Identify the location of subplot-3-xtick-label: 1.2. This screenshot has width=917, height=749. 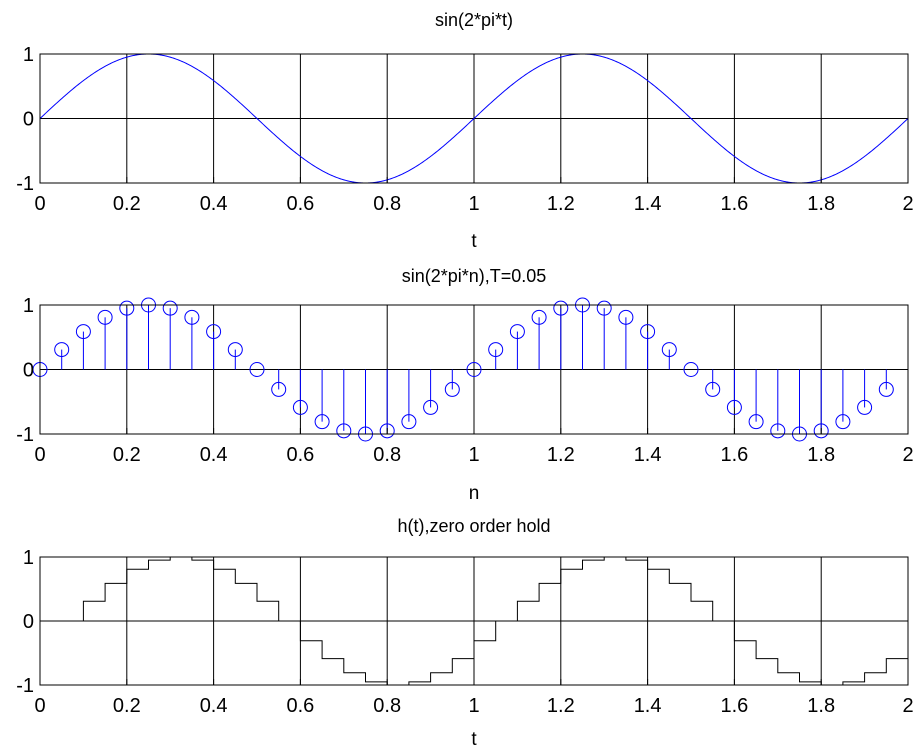
(561, 706).